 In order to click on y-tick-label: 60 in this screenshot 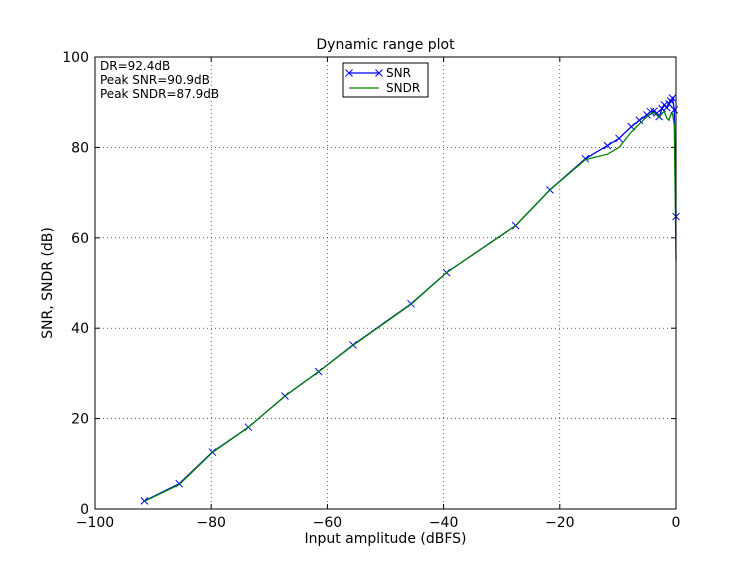, I will do `click(80, 239)`.